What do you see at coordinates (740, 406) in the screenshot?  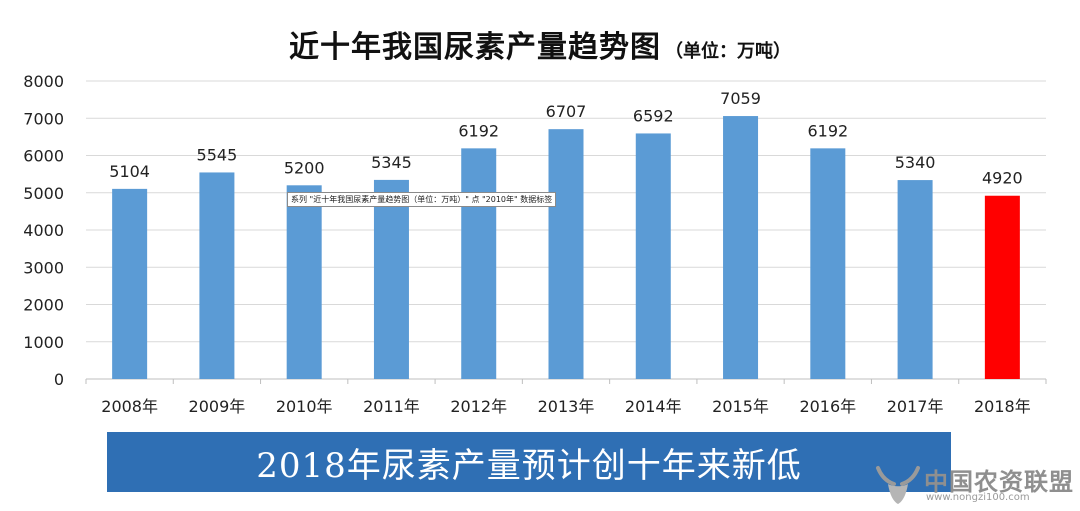 I see `x-tick-label: 2015年` at bounding box center [740, 406].